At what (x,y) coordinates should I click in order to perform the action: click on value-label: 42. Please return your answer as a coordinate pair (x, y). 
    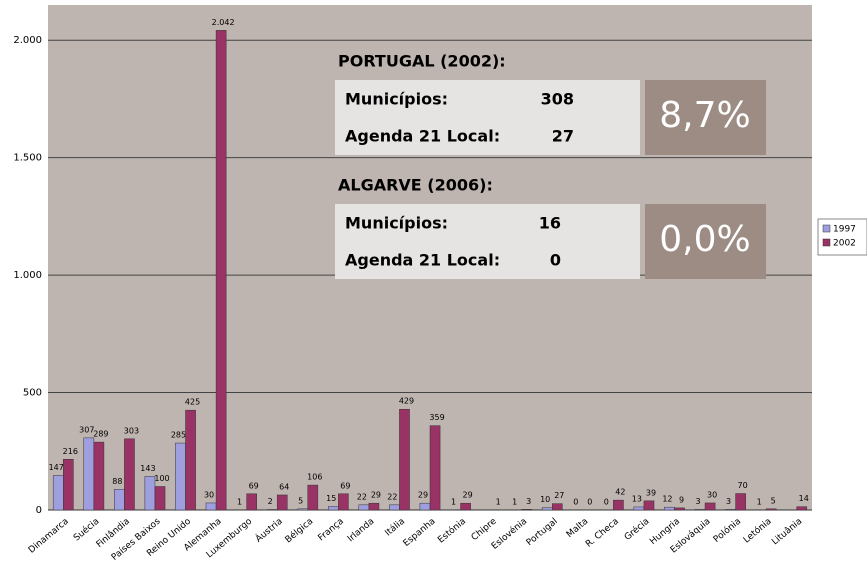
    Looking at the image, I should click on (620, 492).